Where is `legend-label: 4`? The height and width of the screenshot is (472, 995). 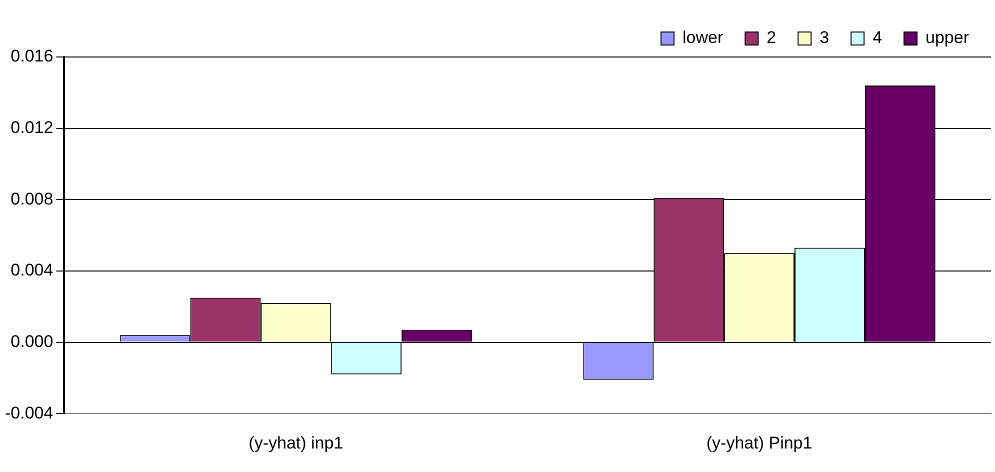 legend-label: 4 is located at coordinates (877, 38).